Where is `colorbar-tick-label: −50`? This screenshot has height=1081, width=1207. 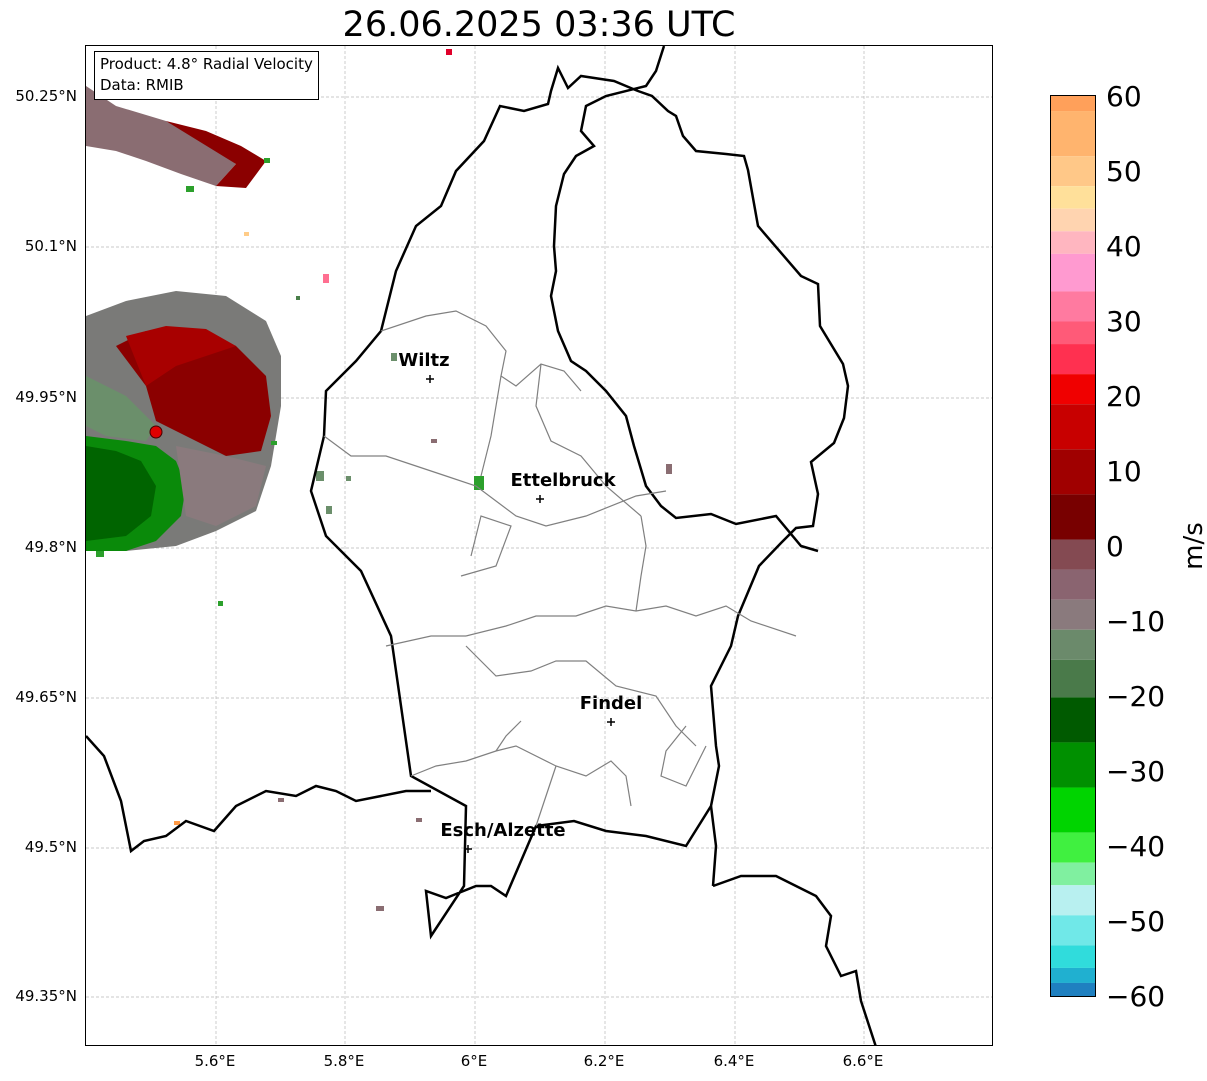
colorbar-tick-label: −50 is located at coordinates (1136, 921).